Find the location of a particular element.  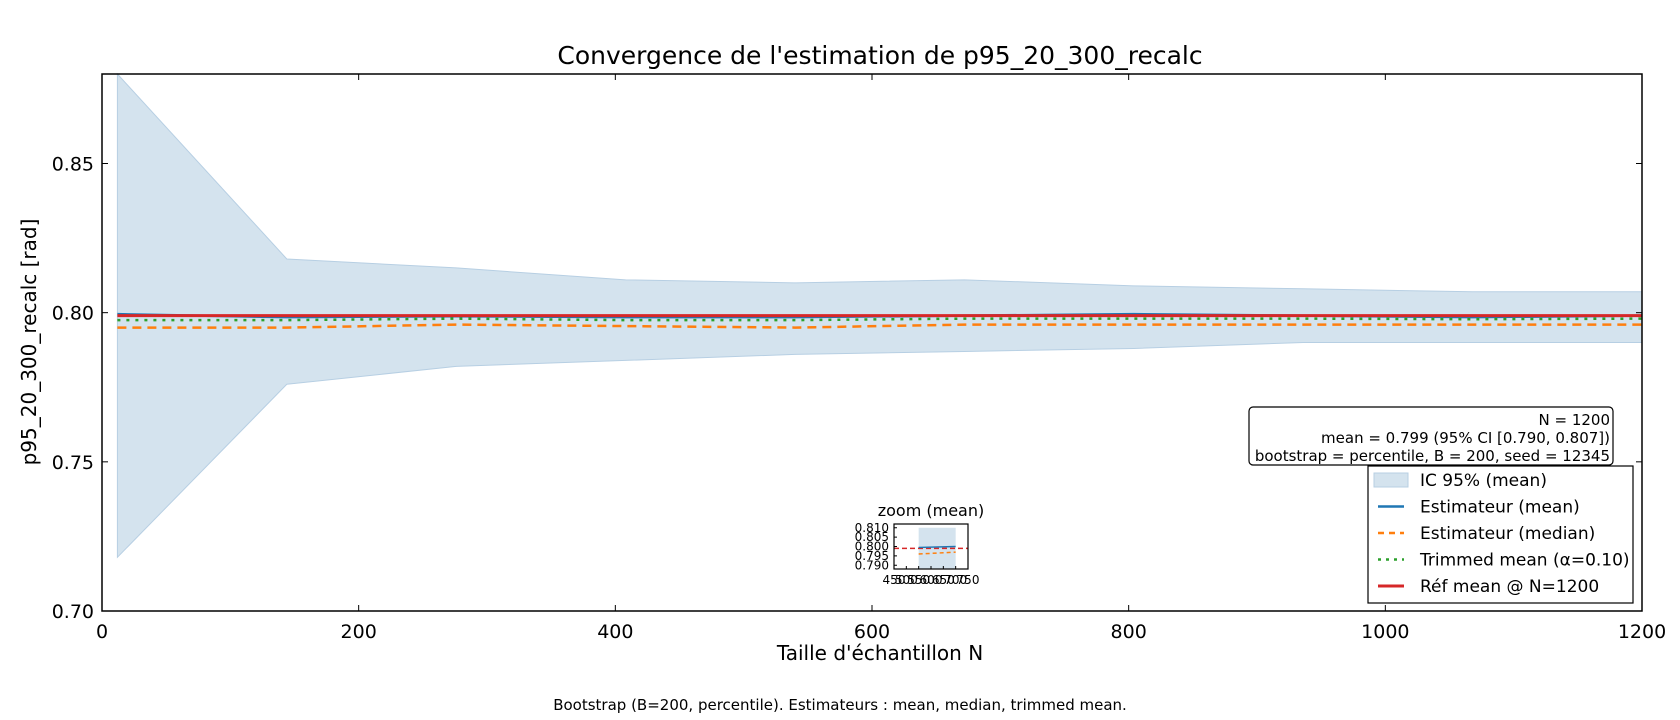

legend-entry-label: Réf mean @ N=1200 is located at coordinates (1509, 587).